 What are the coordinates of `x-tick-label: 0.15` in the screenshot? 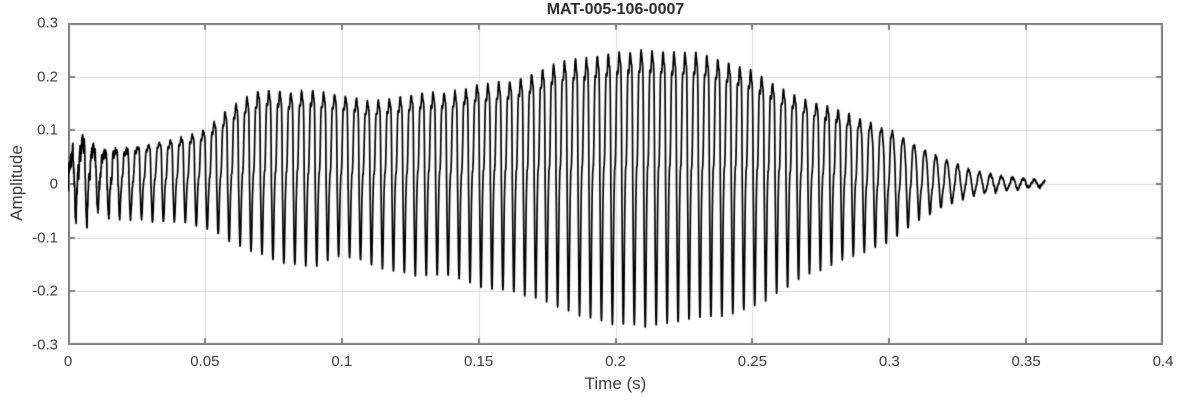 It's located at (479, 361).